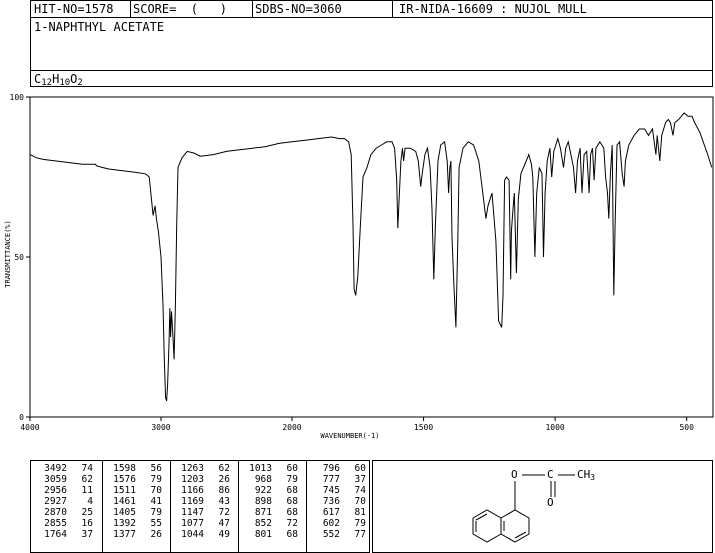 The height and width of the screenshot is (553, 715). I want to click on peak-transmittance: 37, so click(360, 479).